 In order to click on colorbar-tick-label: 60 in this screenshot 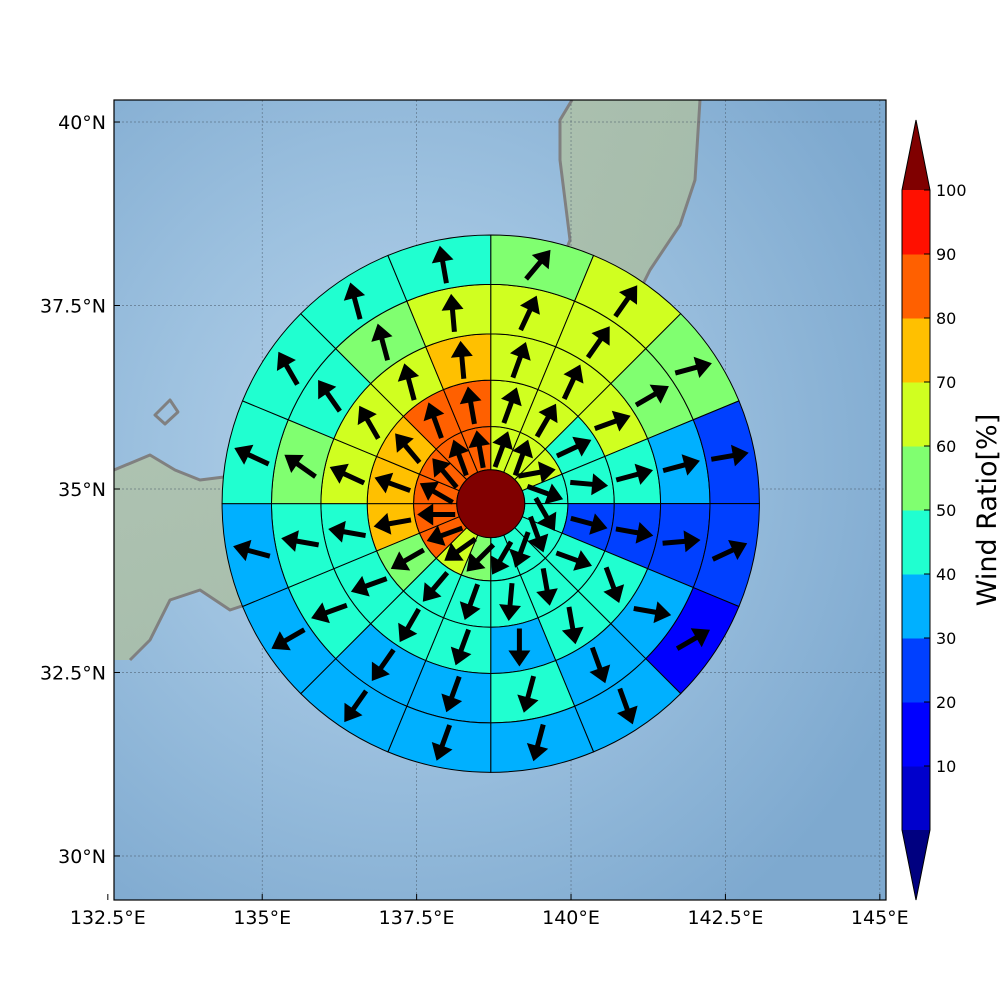, I will do `click(946, 446)`.